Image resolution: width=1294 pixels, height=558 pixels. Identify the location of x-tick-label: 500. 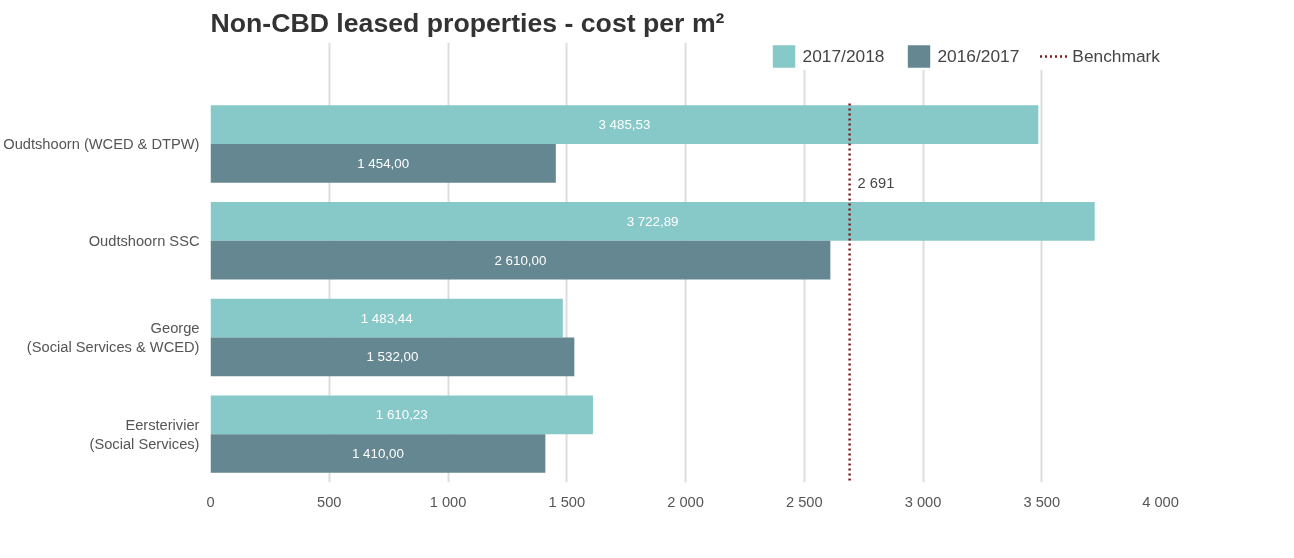
(329, 501).